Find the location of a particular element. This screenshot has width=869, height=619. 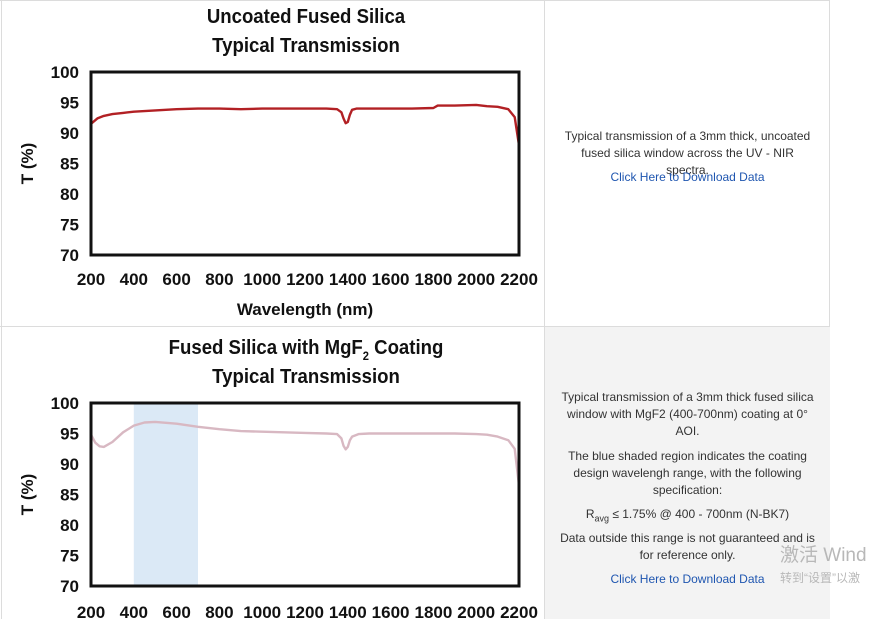

table-top-border is located at coordinates (415, 0).